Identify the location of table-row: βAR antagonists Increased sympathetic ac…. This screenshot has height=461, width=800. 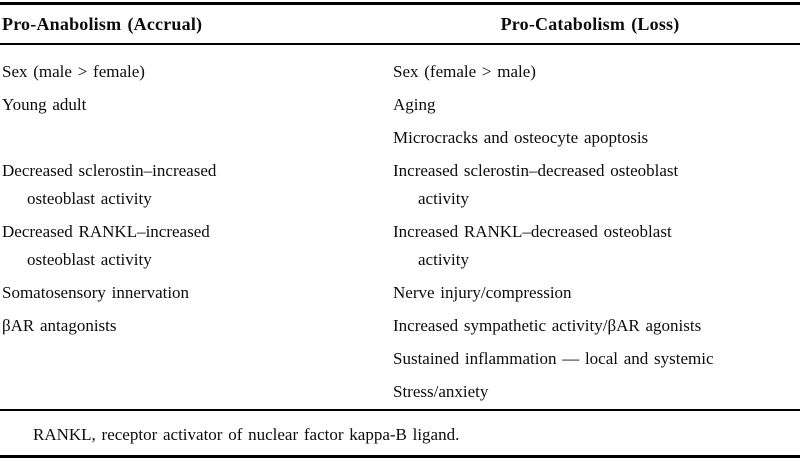
(400, 326).